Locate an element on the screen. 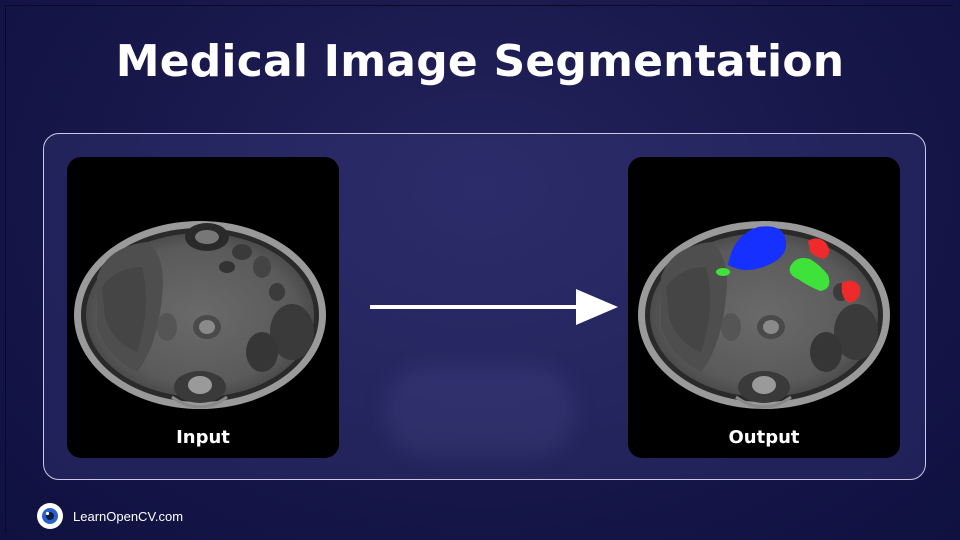 The image size is (960, 540). input-label: Input is located at coordinates (203, 437).